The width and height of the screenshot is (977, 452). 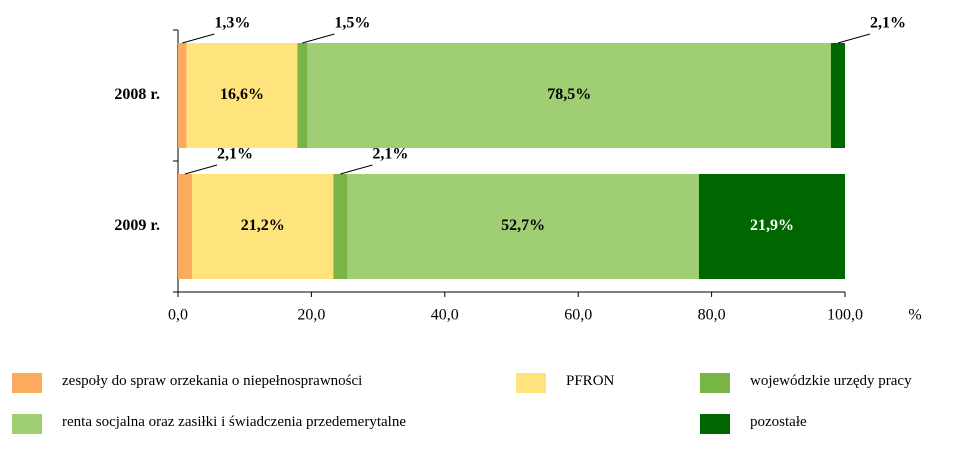 What do you see at coordinates (825, 424) in the screenshot?
I see `legend-item: pozostałe` at bounding box center [825, 424].